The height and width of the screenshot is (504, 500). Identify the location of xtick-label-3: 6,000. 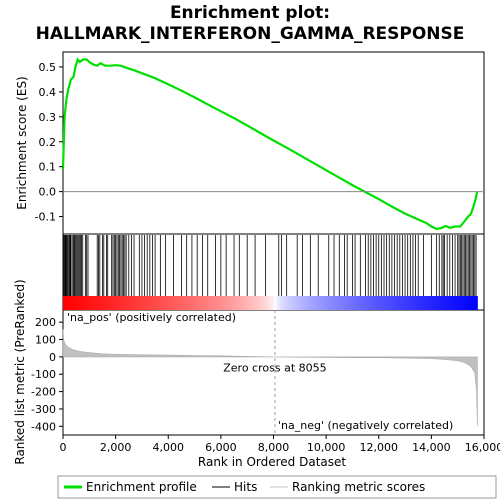
(221, 447).